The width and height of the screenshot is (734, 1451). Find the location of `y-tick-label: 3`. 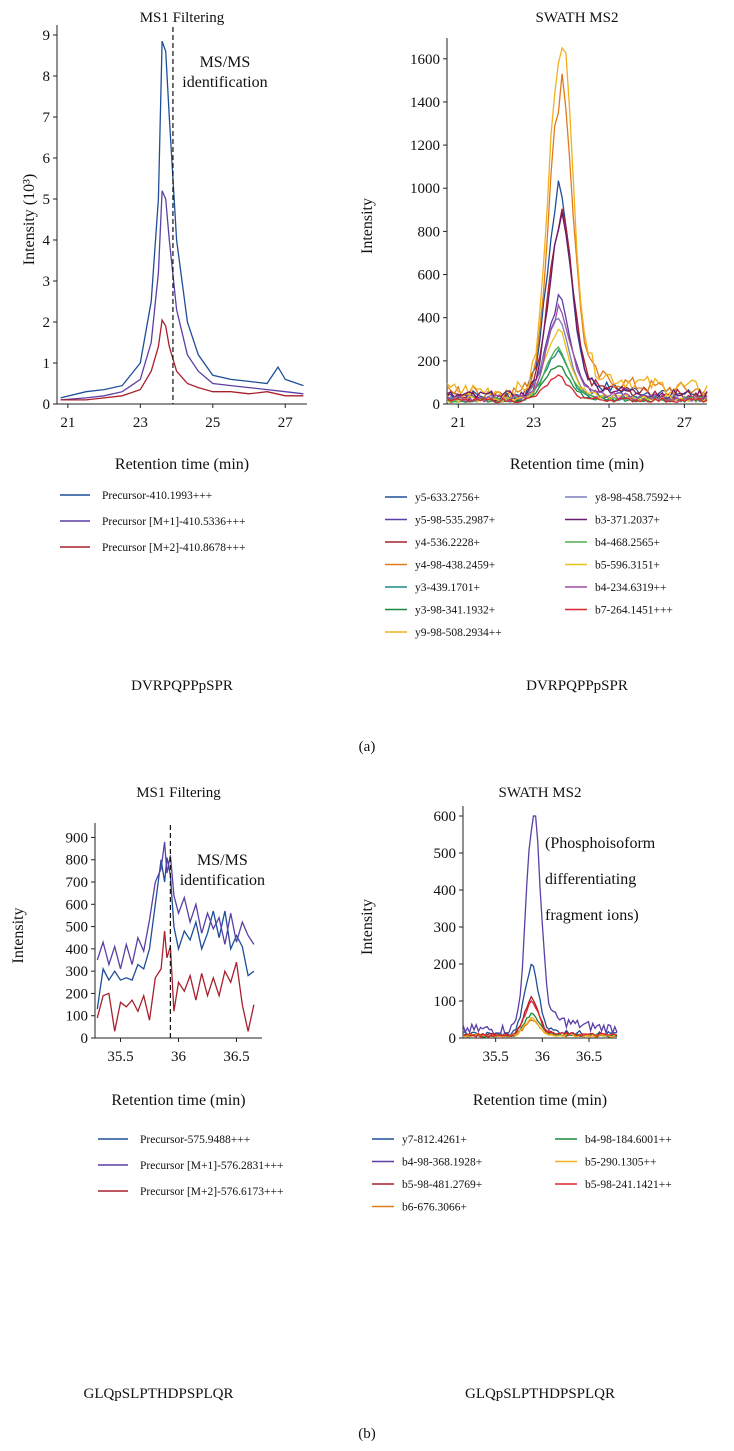

y-tick-label: 3 is located at coordinates (47, 282).